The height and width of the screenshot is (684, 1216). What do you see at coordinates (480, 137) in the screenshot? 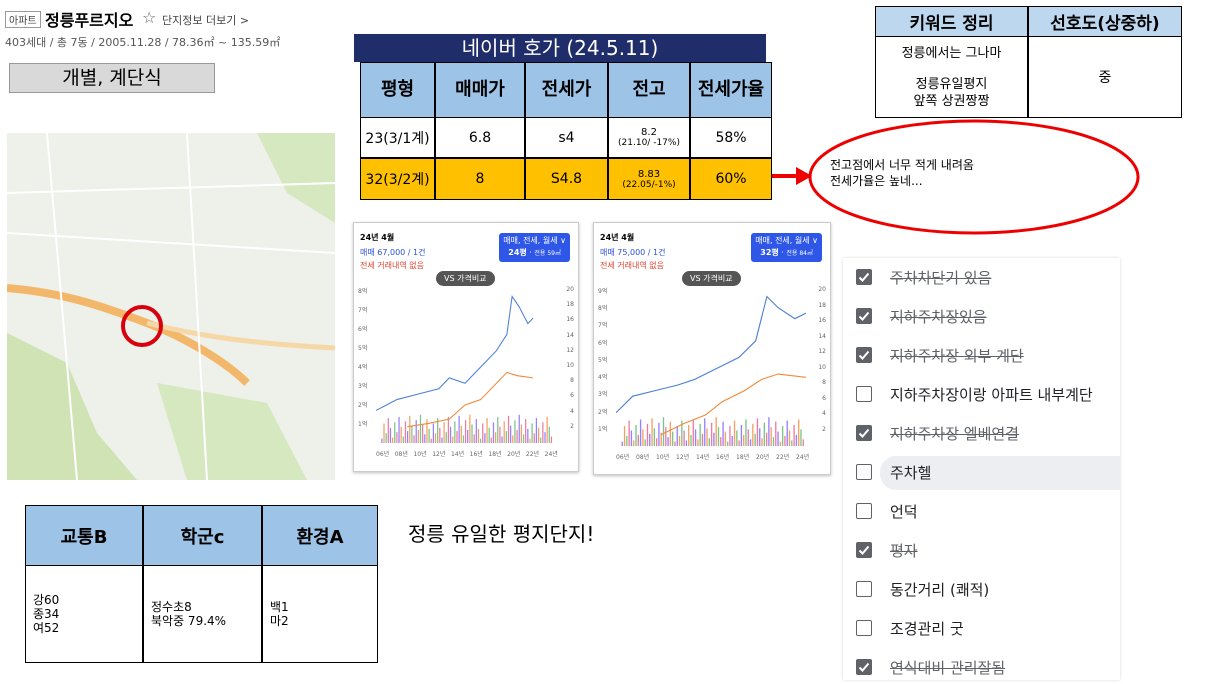
I see `cell: 6.8` at bounding box center [480, 137].